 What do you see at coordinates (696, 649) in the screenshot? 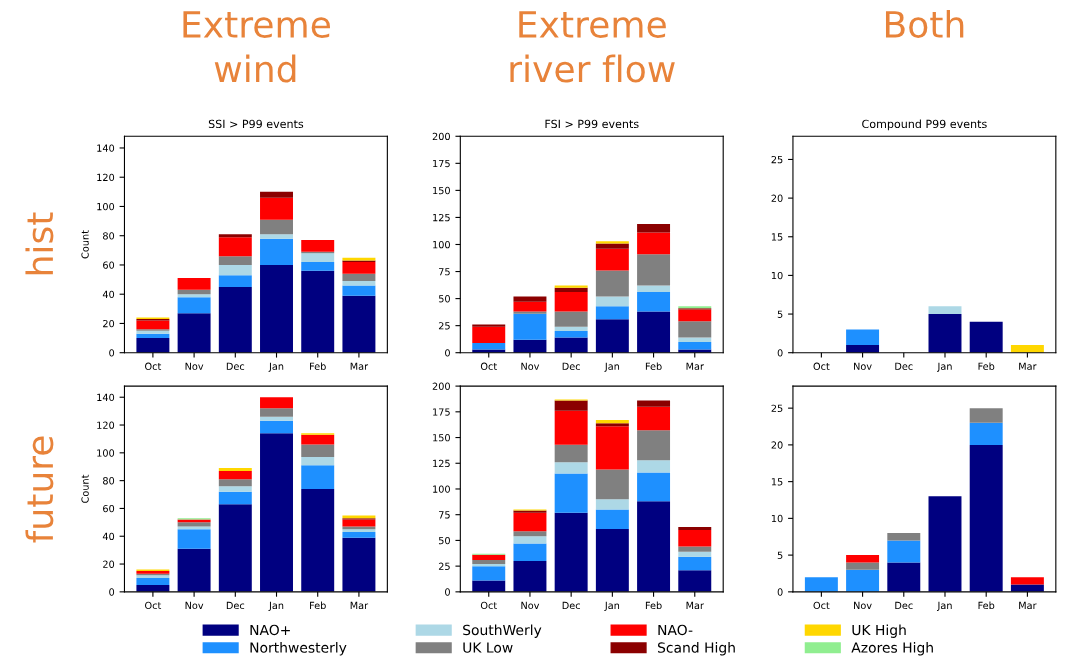
I see `legend-label: Scand High` at bounding box center [696, 649].